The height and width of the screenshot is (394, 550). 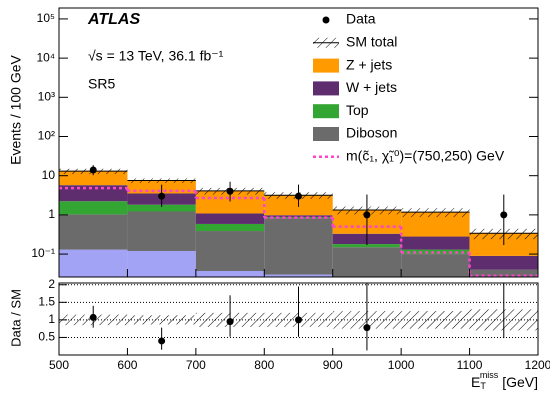 I want to click on x-tick-label: 1200, so click(x=537, y=365).